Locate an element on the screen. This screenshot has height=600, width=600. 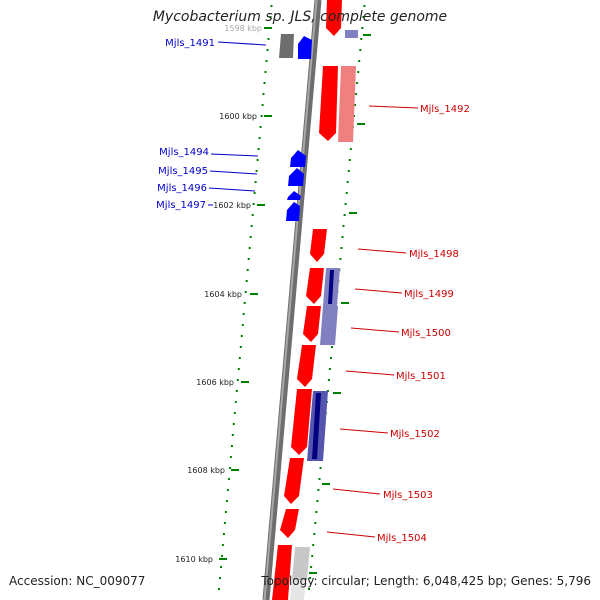
gene-label: Mjls_1498 is located at coordinates (408, 254).